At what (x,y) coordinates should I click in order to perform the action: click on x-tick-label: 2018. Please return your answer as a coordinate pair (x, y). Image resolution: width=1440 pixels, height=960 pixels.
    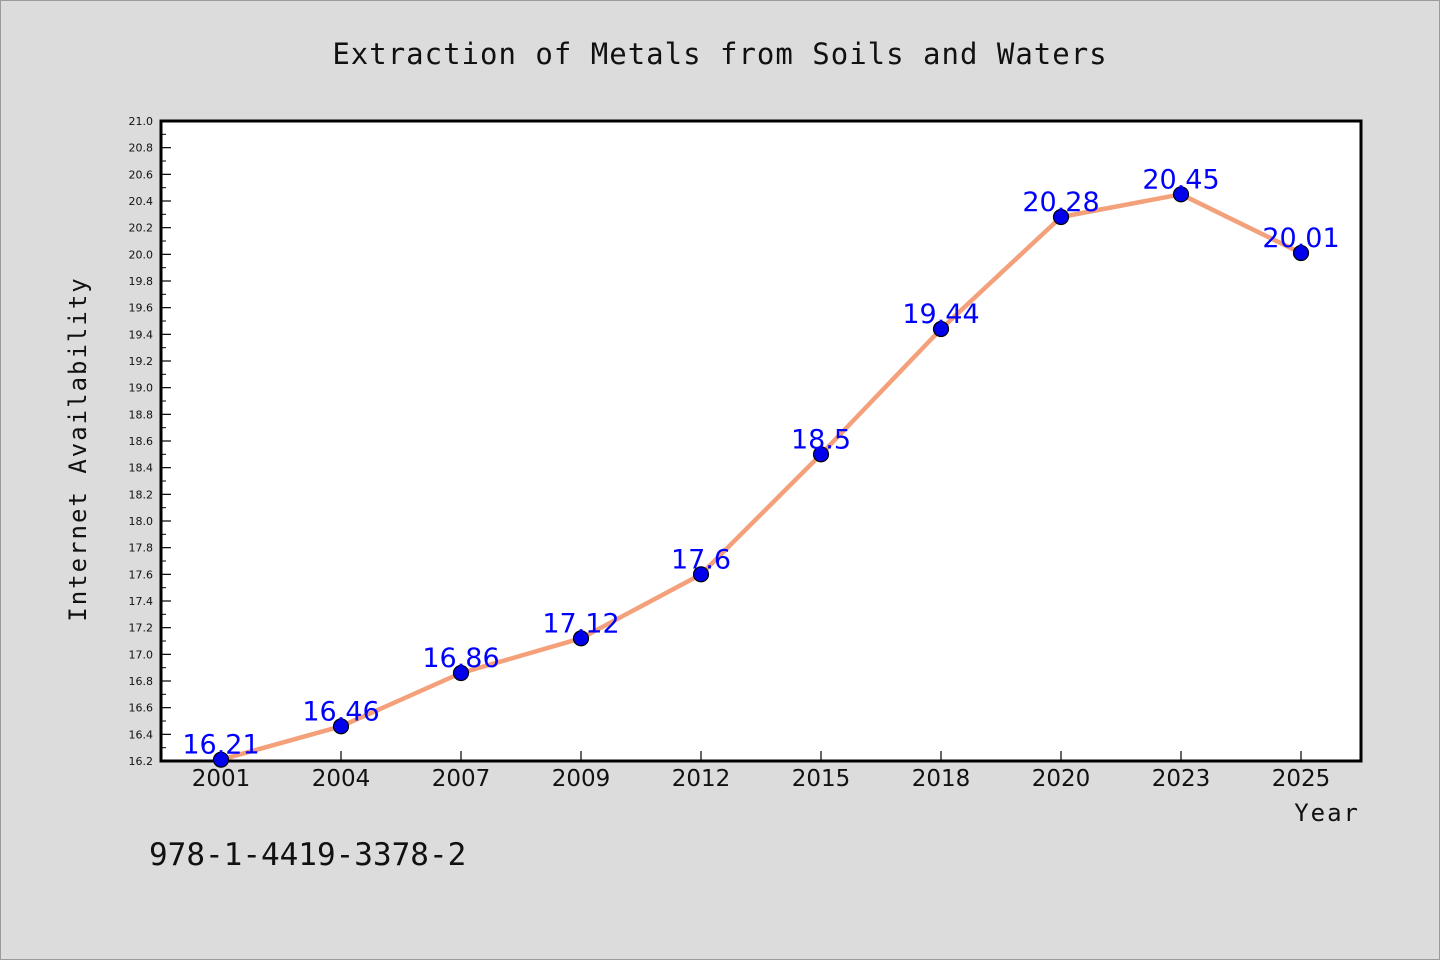
    Looking at the image, I should click on (941, 779).